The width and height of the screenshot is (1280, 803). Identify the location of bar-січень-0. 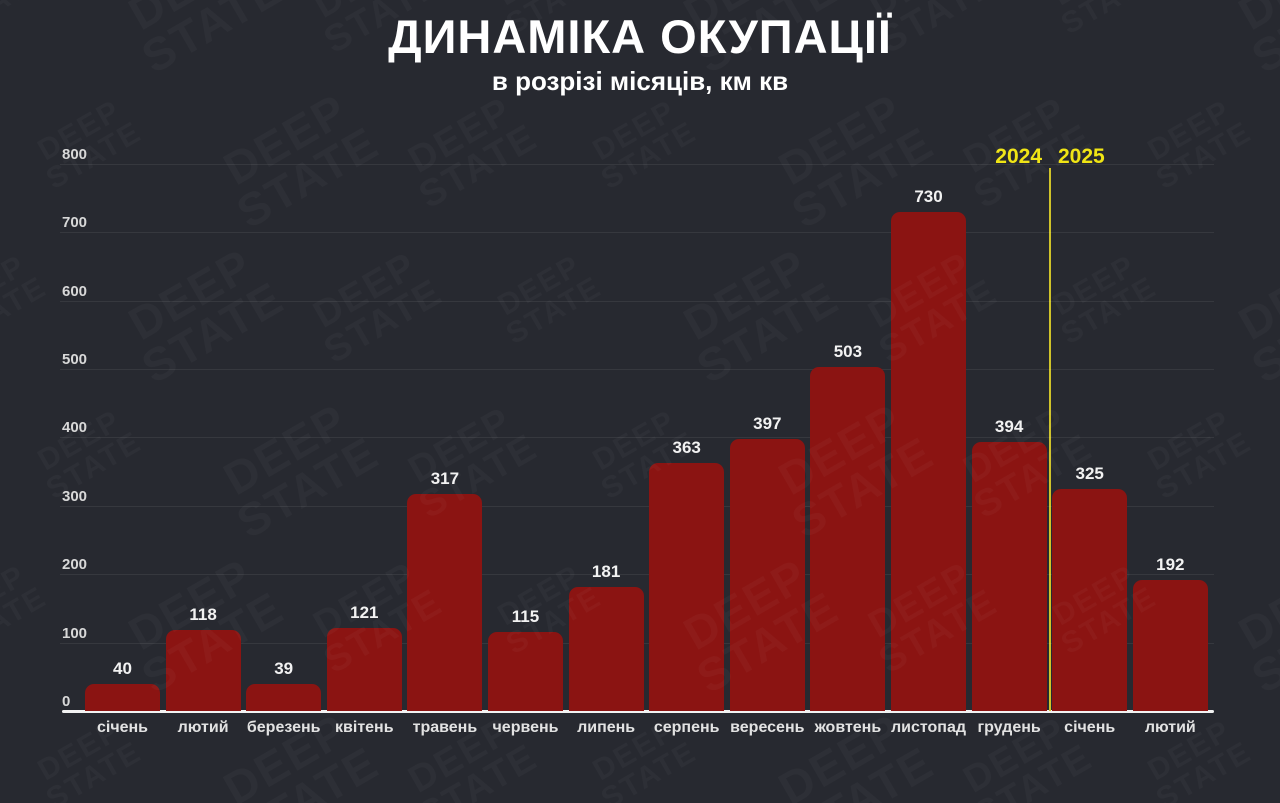
(122, 697).